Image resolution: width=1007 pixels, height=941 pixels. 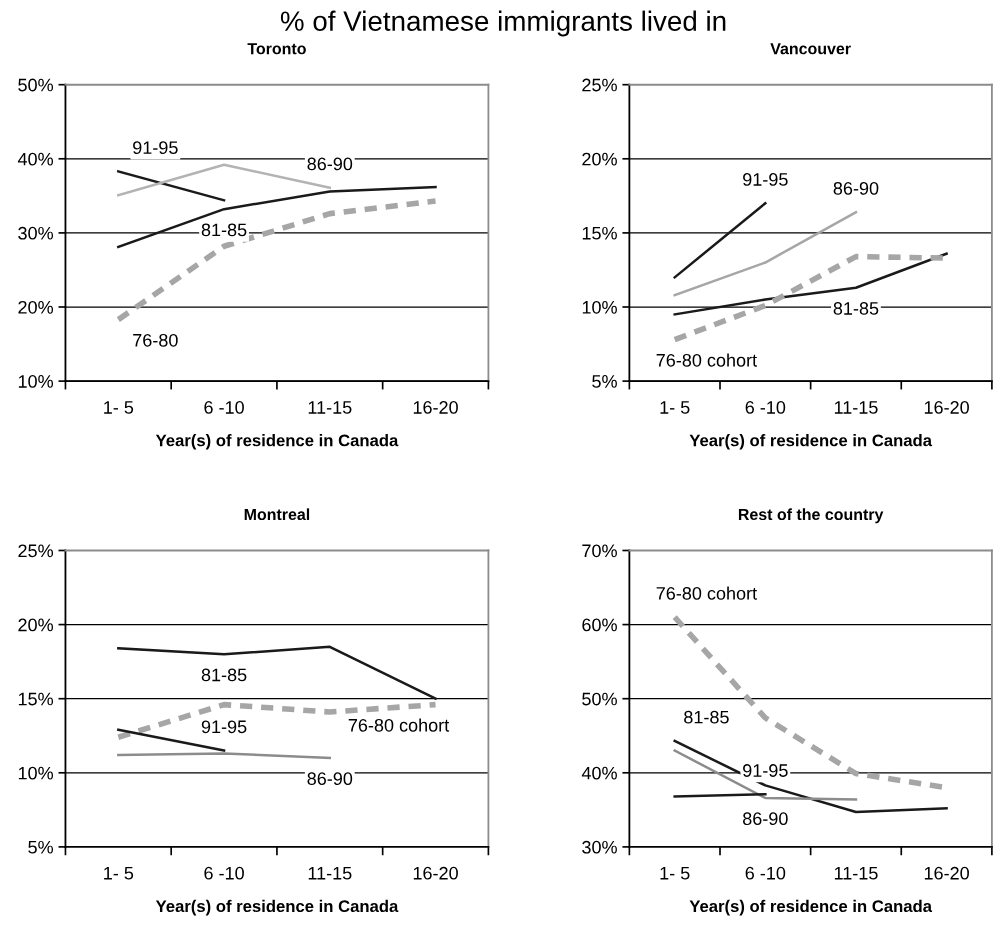 What do you see at coordinates (155, 340) in the screenshot?
I see `series-label: 76-80` at bounding box center [155, 340].